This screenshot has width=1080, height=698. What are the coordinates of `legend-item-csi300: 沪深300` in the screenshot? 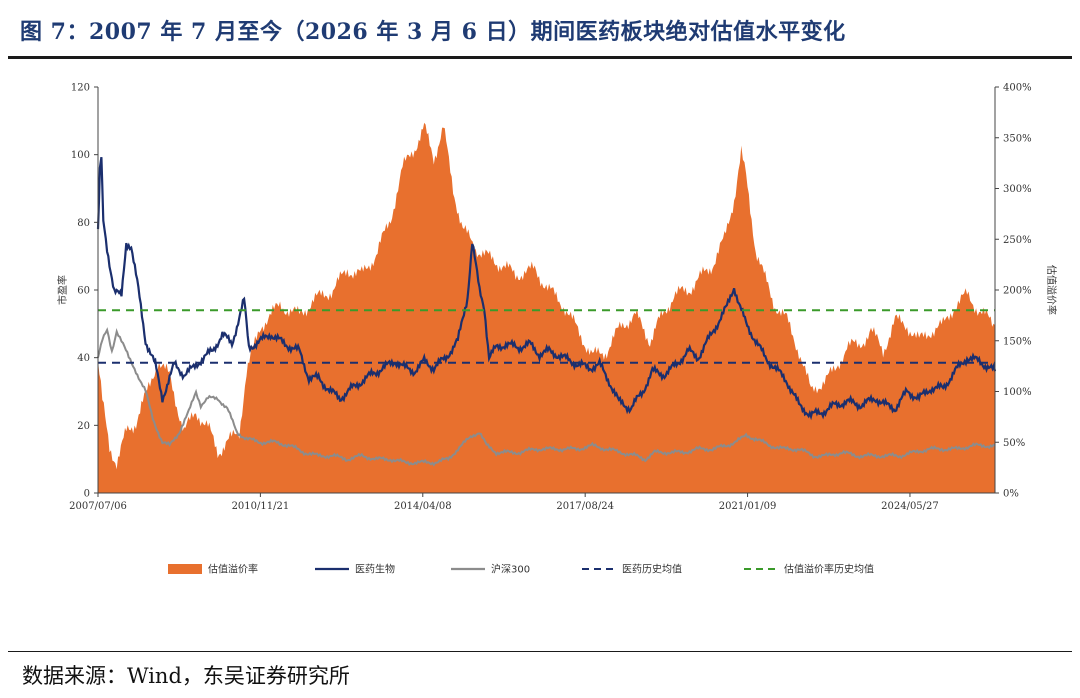 It's located at (490, 569).